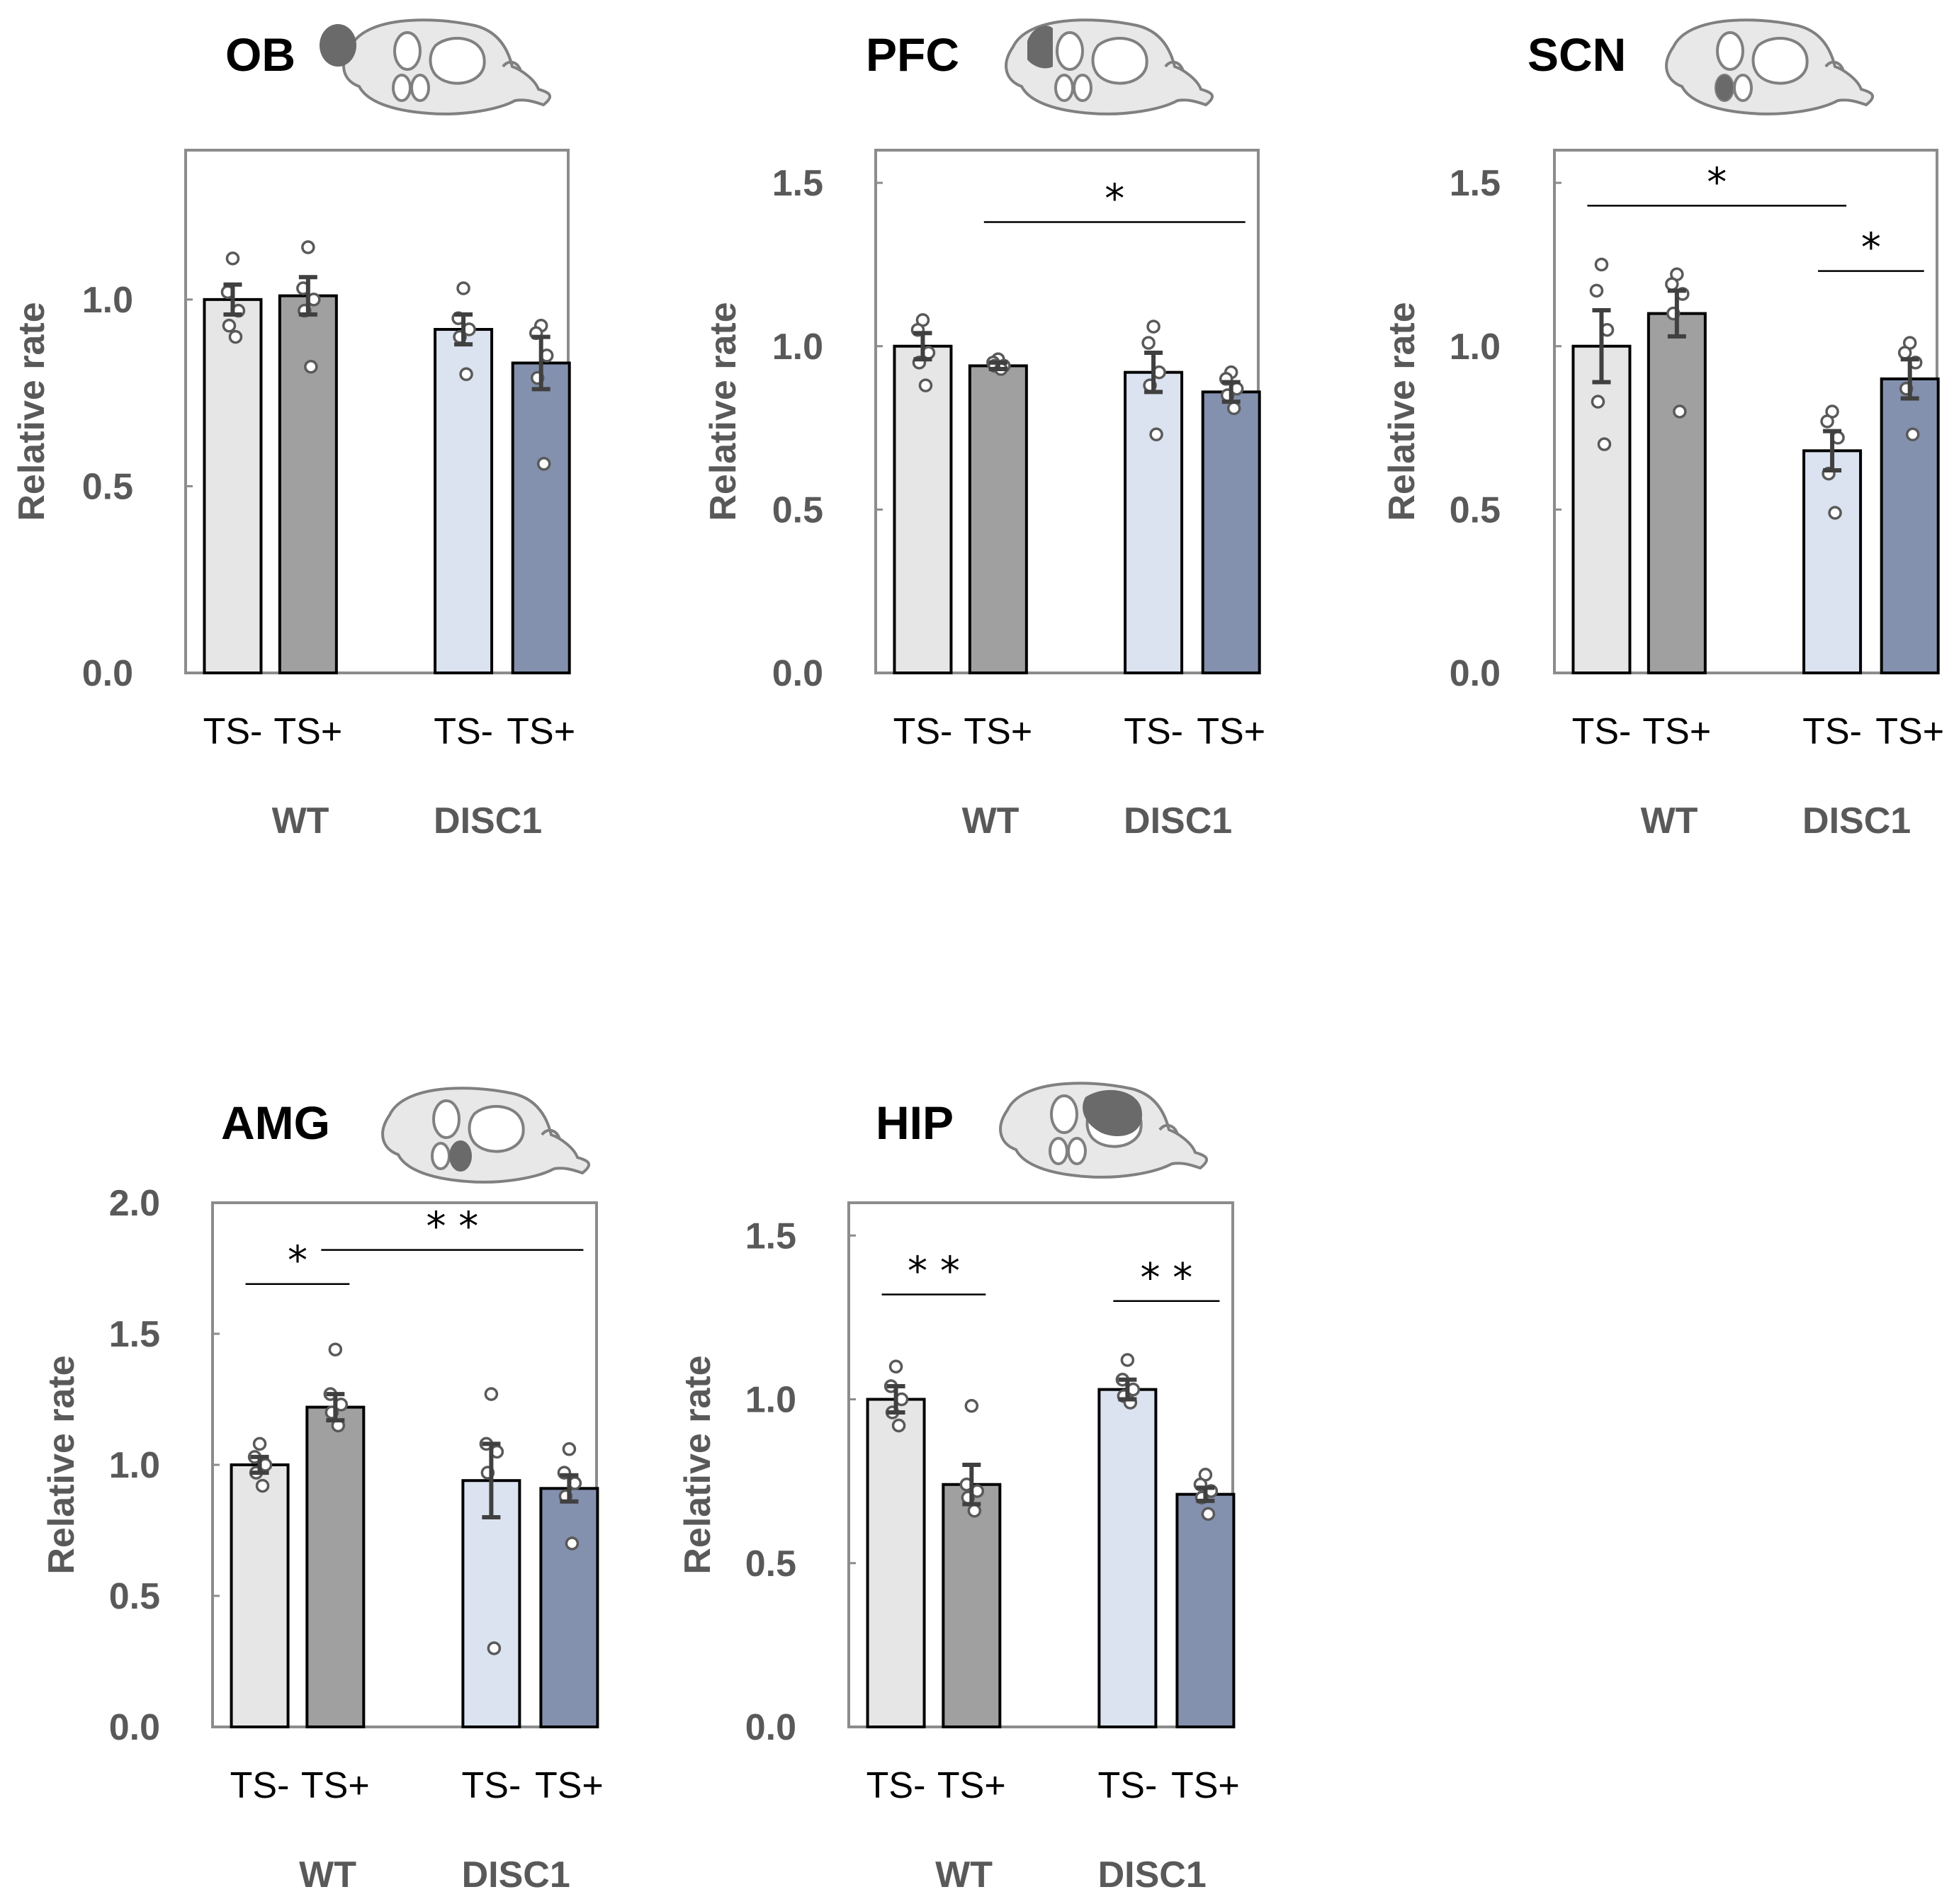  I want to click on chart-title: AMG, so click(276, 1122).